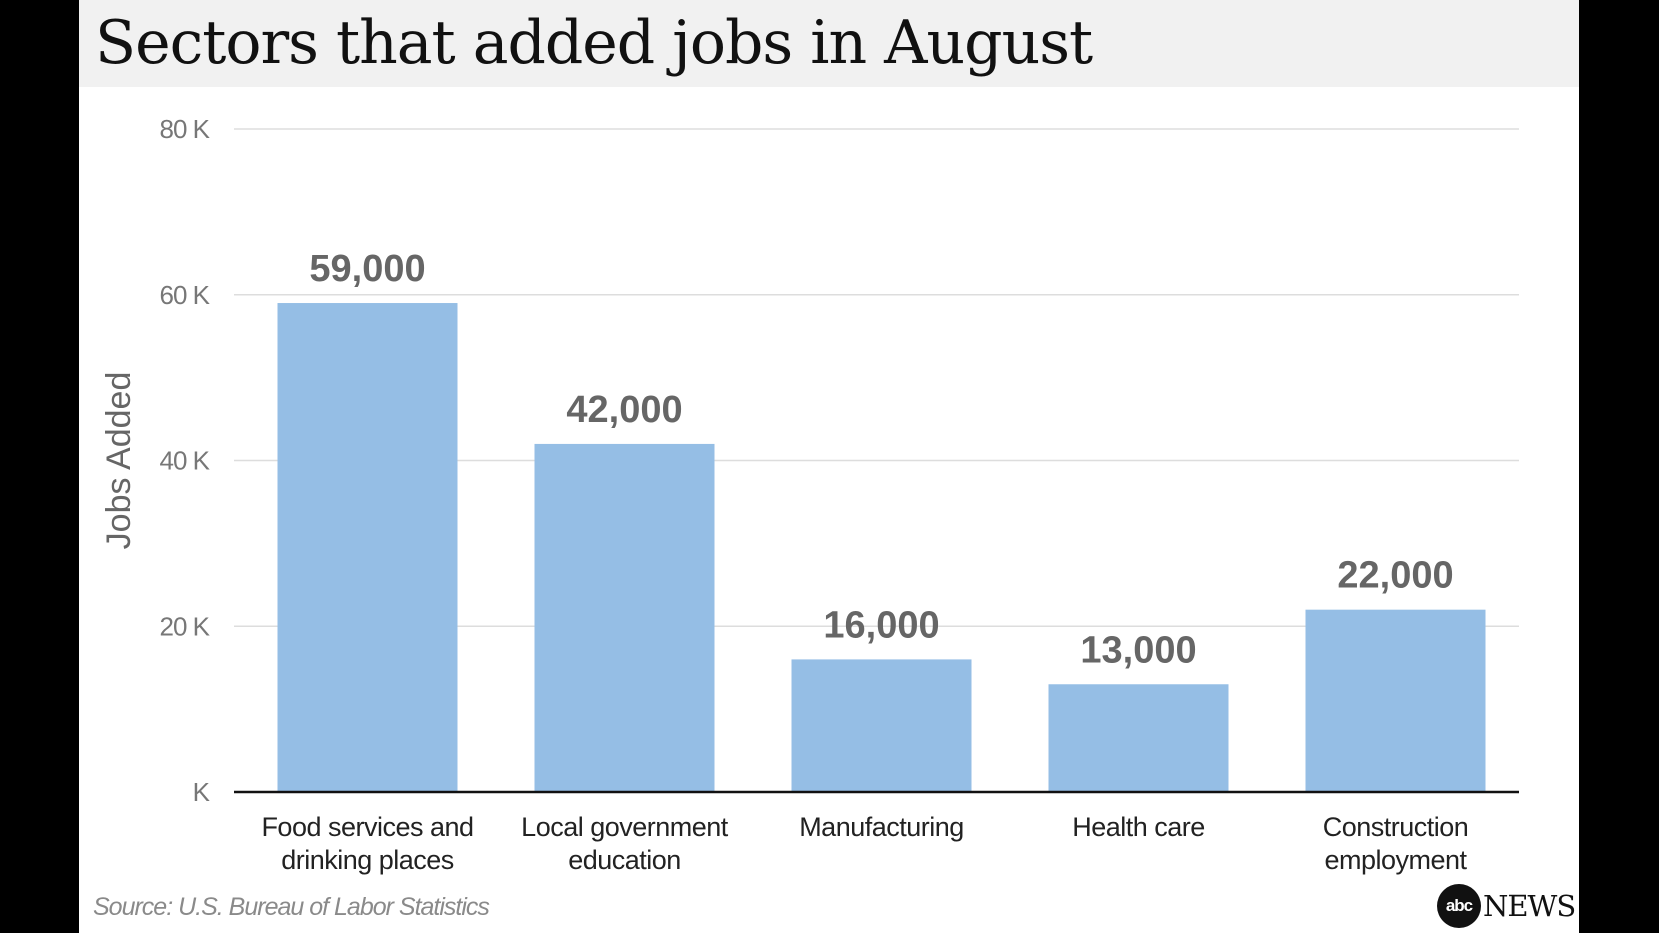 The width and height of the screenshot is (1659, 933). I want to click on abc-logo-mark: abc, so click(1459, 906).